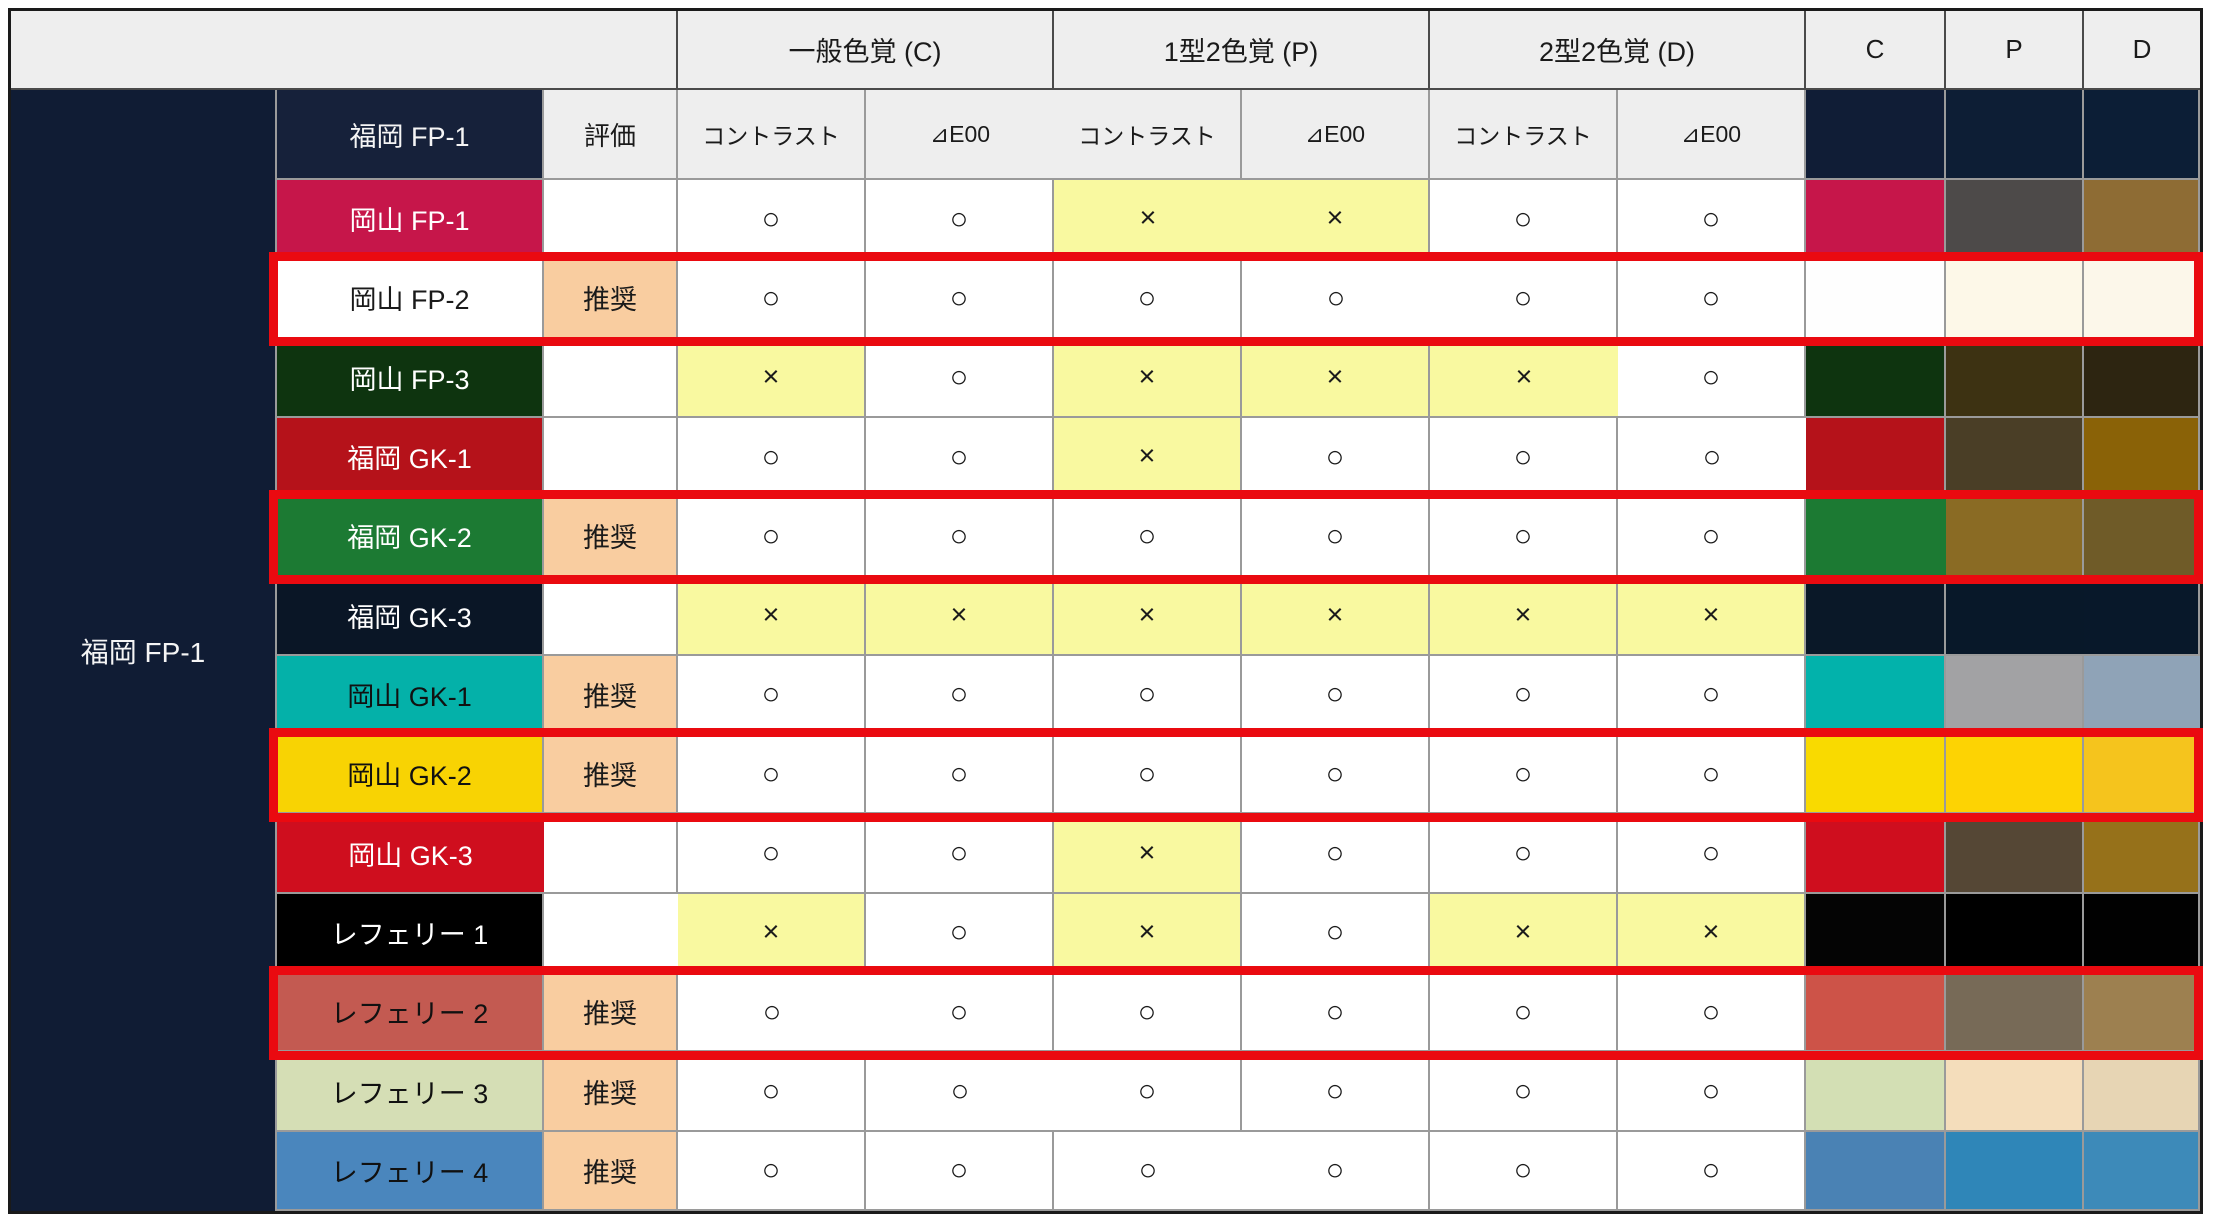 This screenshot has height=1220, width=2214. I want to click on header-deltae-p: ⊿E00, so click(1336, 135).